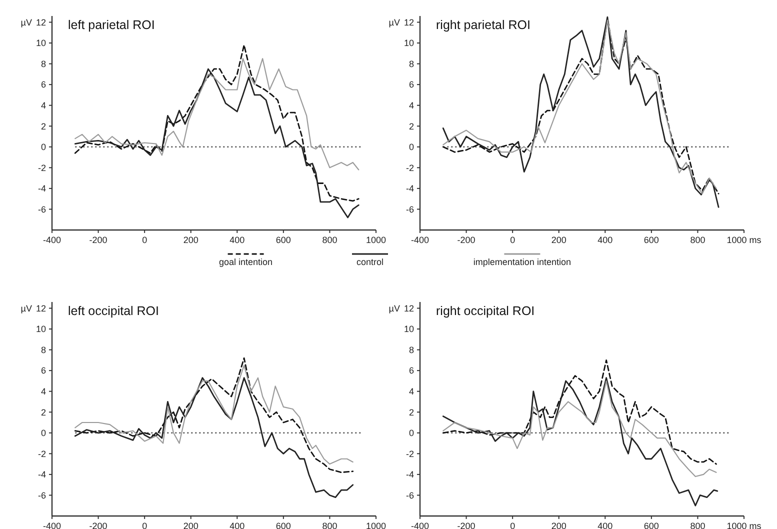 The width and height of the screenshot is (777, 529). Describe the element at coordinates (111, 25) in the screenshot. I see `chart-title: left parietal ROI` at that location.